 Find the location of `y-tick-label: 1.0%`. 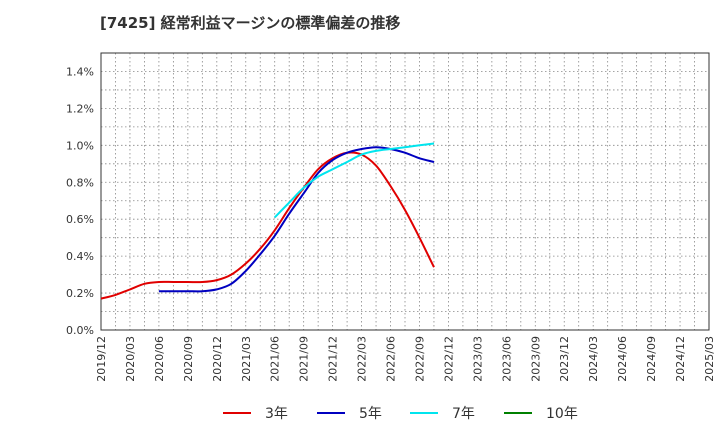

y-tick-label: 1.0% is located at coordinates (80, 145).